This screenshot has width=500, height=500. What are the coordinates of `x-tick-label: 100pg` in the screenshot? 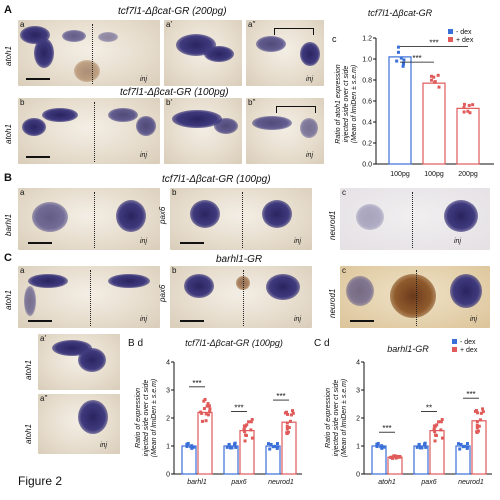 It's located at (400, 174).